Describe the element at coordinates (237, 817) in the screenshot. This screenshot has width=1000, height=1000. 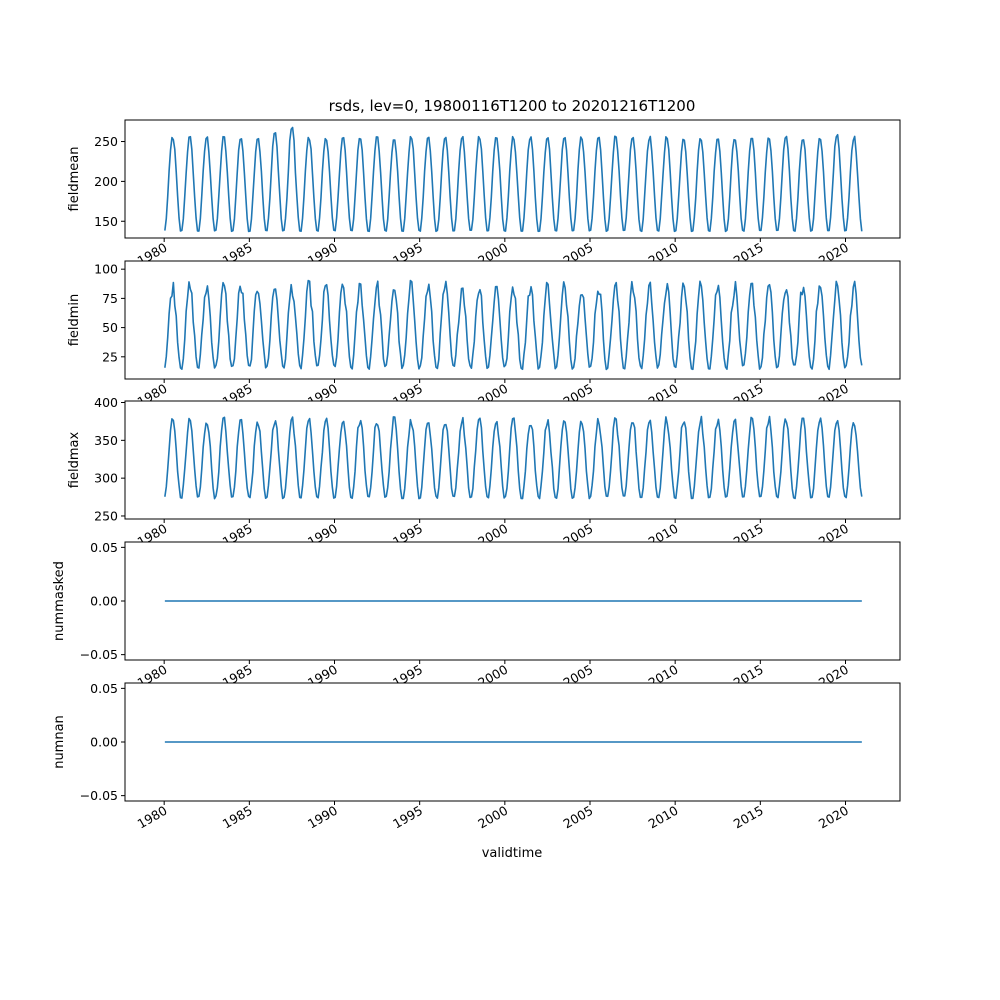
I see `x-tick-label: 1985` at that location.